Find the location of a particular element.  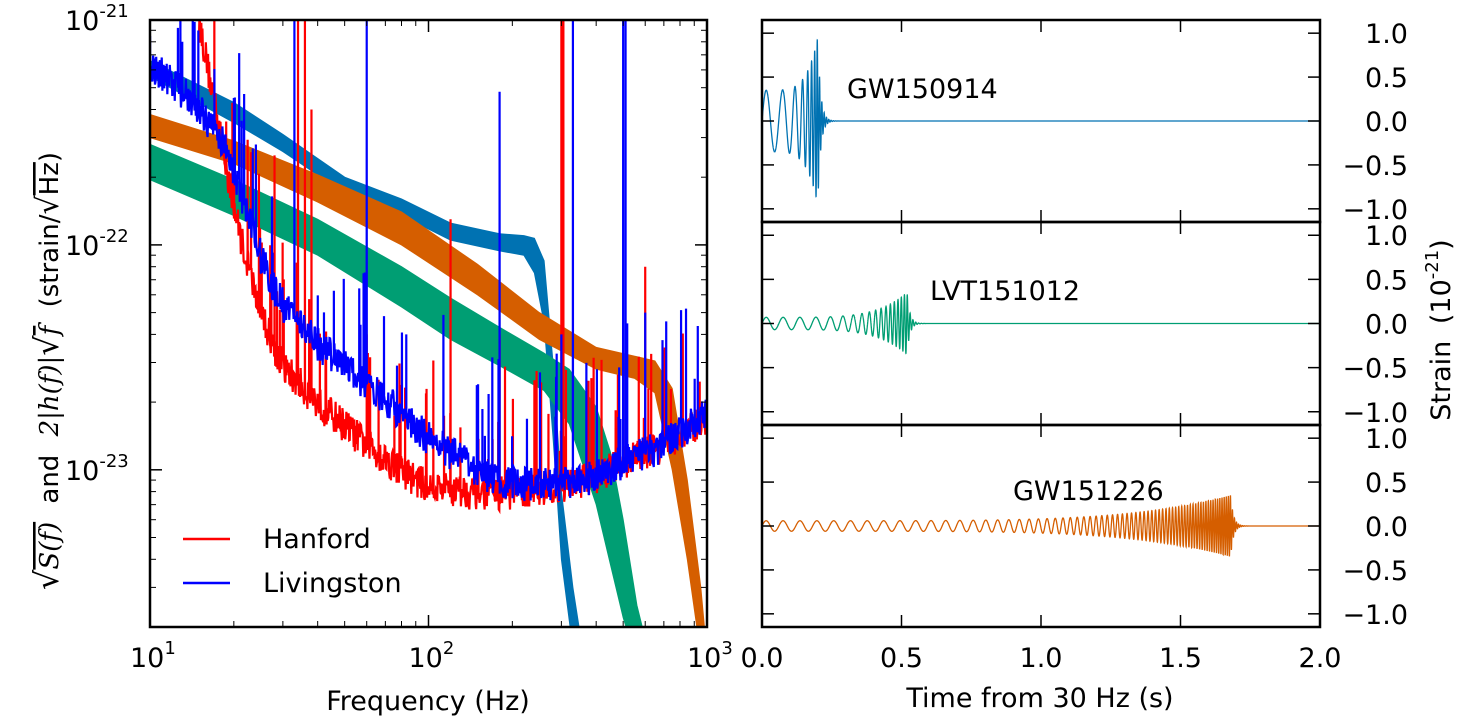

y-tick-label: 10-21 is located at coordinates (97, 19).